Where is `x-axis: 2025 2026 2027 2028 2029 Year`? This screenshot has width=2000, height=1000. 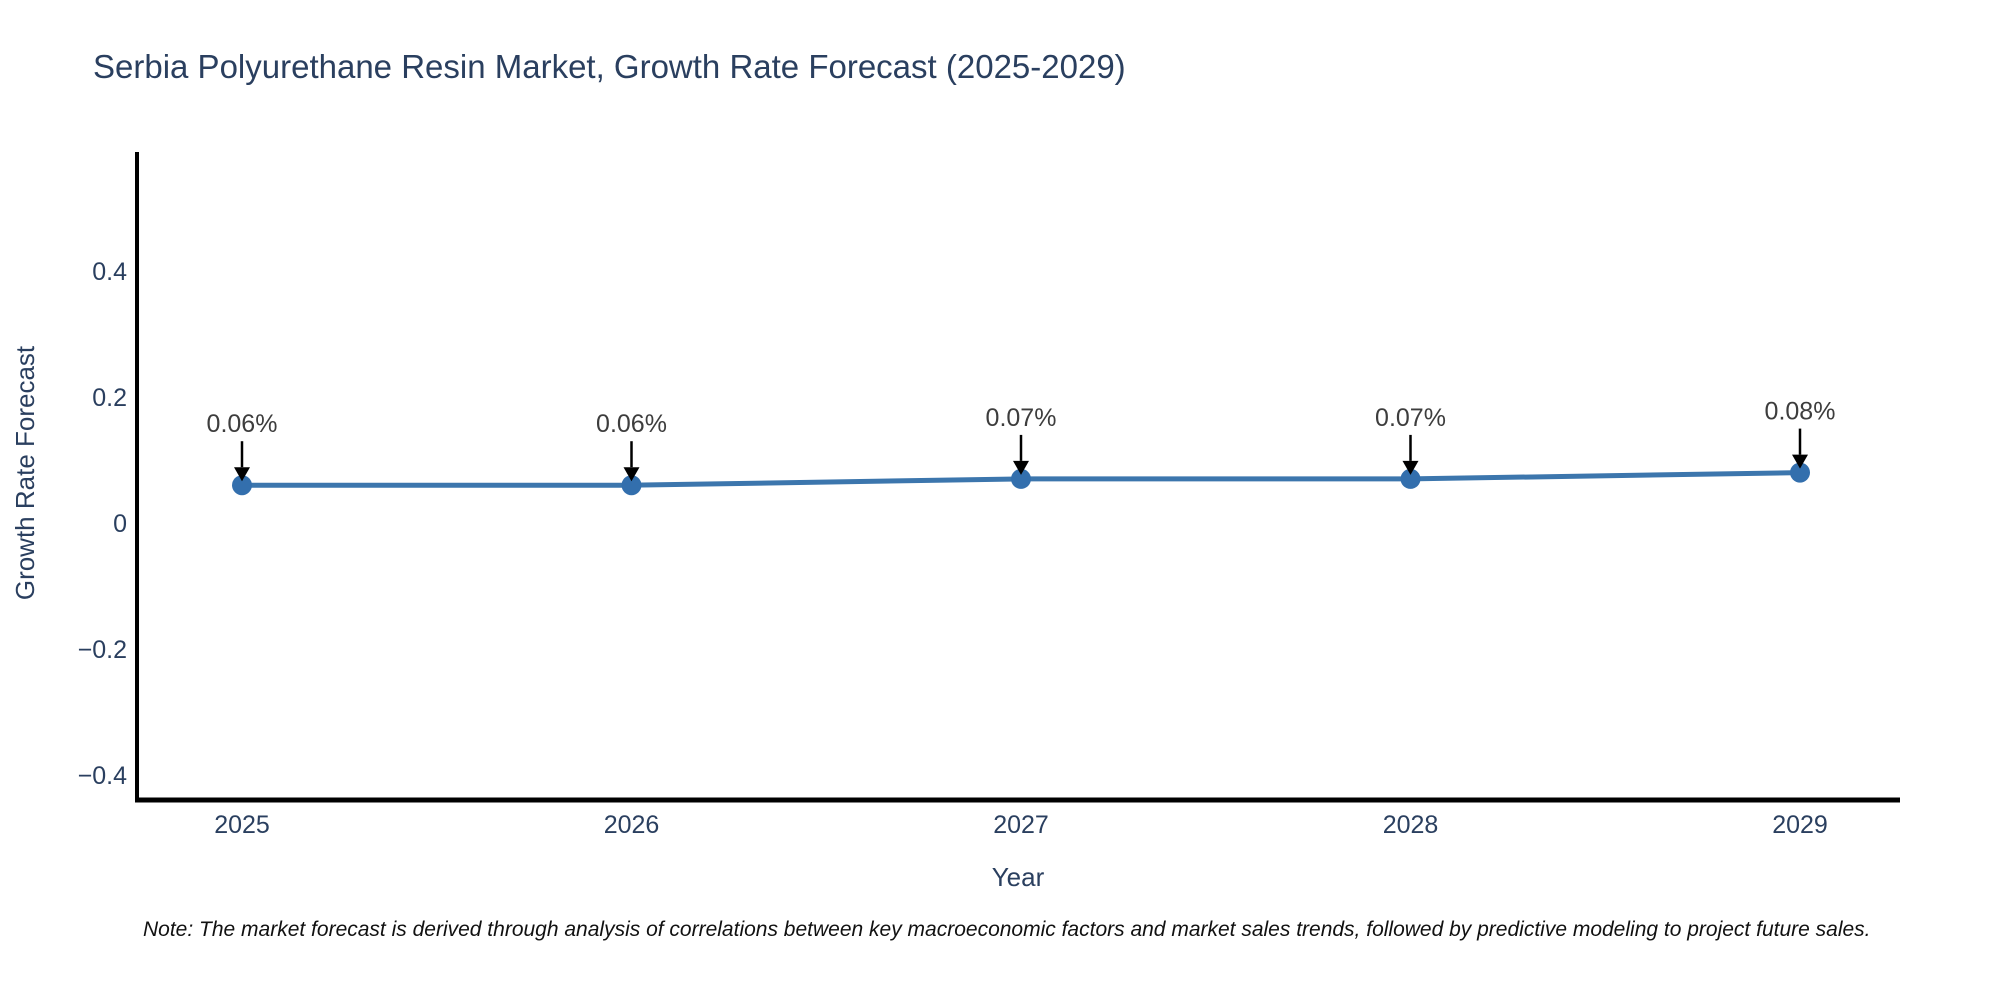 x-axis: 2025 2026 2027 2028 2029 Year is located at coordinates (1017, 844).